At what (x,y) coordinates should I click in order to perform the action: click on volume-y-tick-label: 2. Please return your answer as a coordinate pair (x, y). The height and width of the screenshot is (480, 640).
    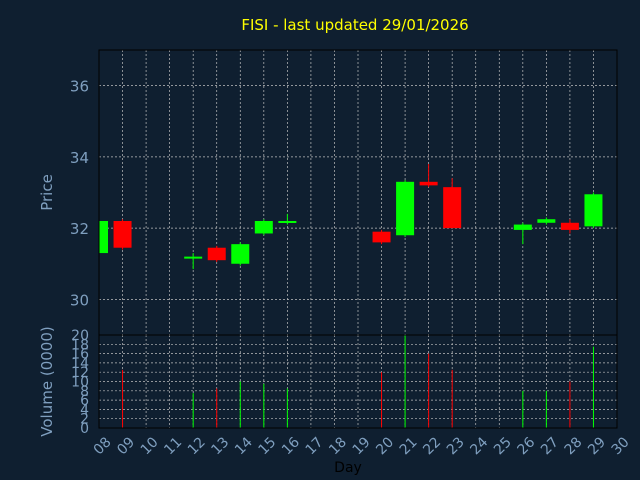
    Looking at the image, I should click on (84, 420).